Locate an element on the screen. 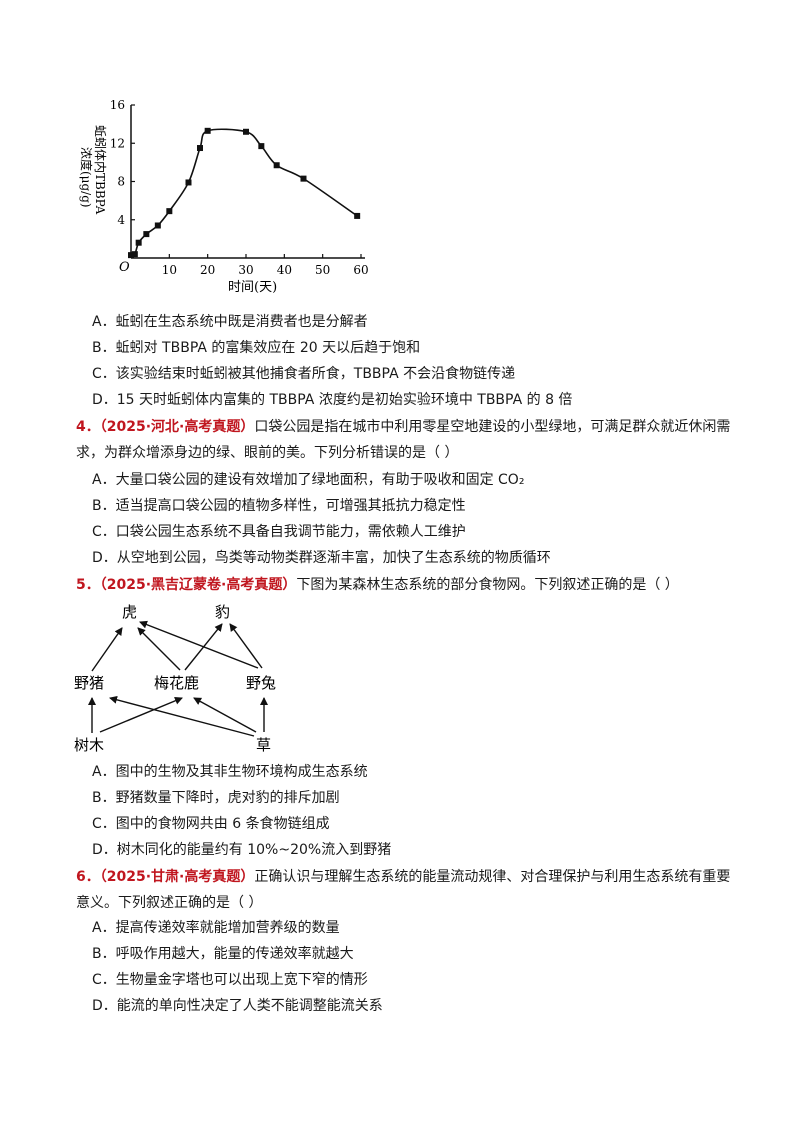  node-leopard: 豹 is located at coordinates (222, 612).